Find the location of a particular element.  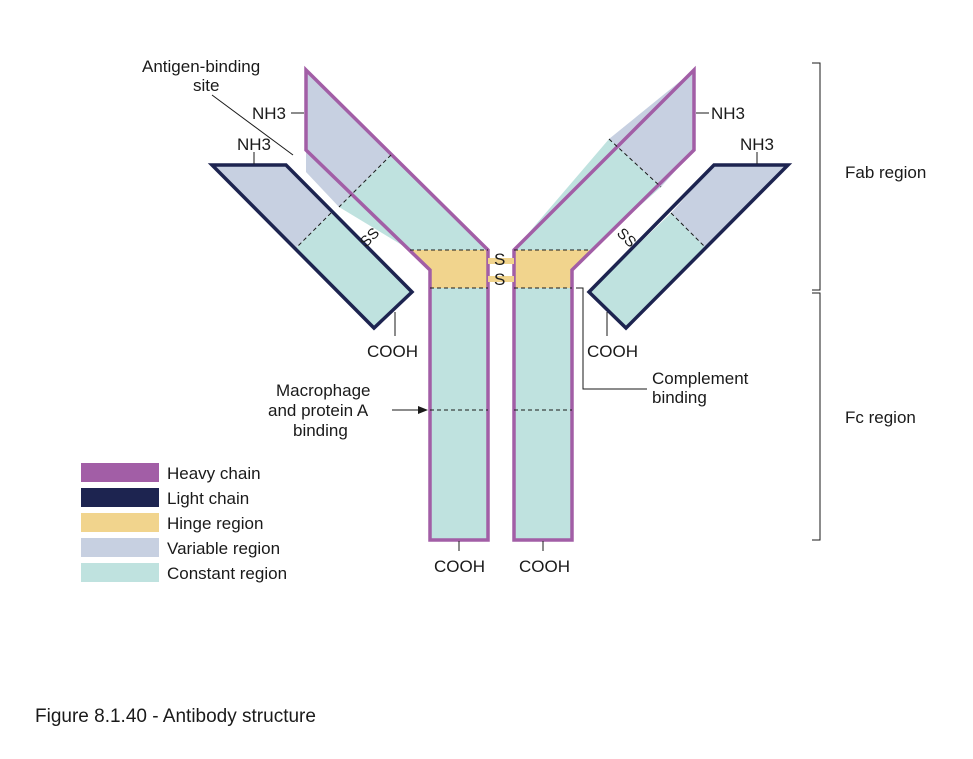

macrophage-binding-arrowhead is located at coordinates (423, 410).